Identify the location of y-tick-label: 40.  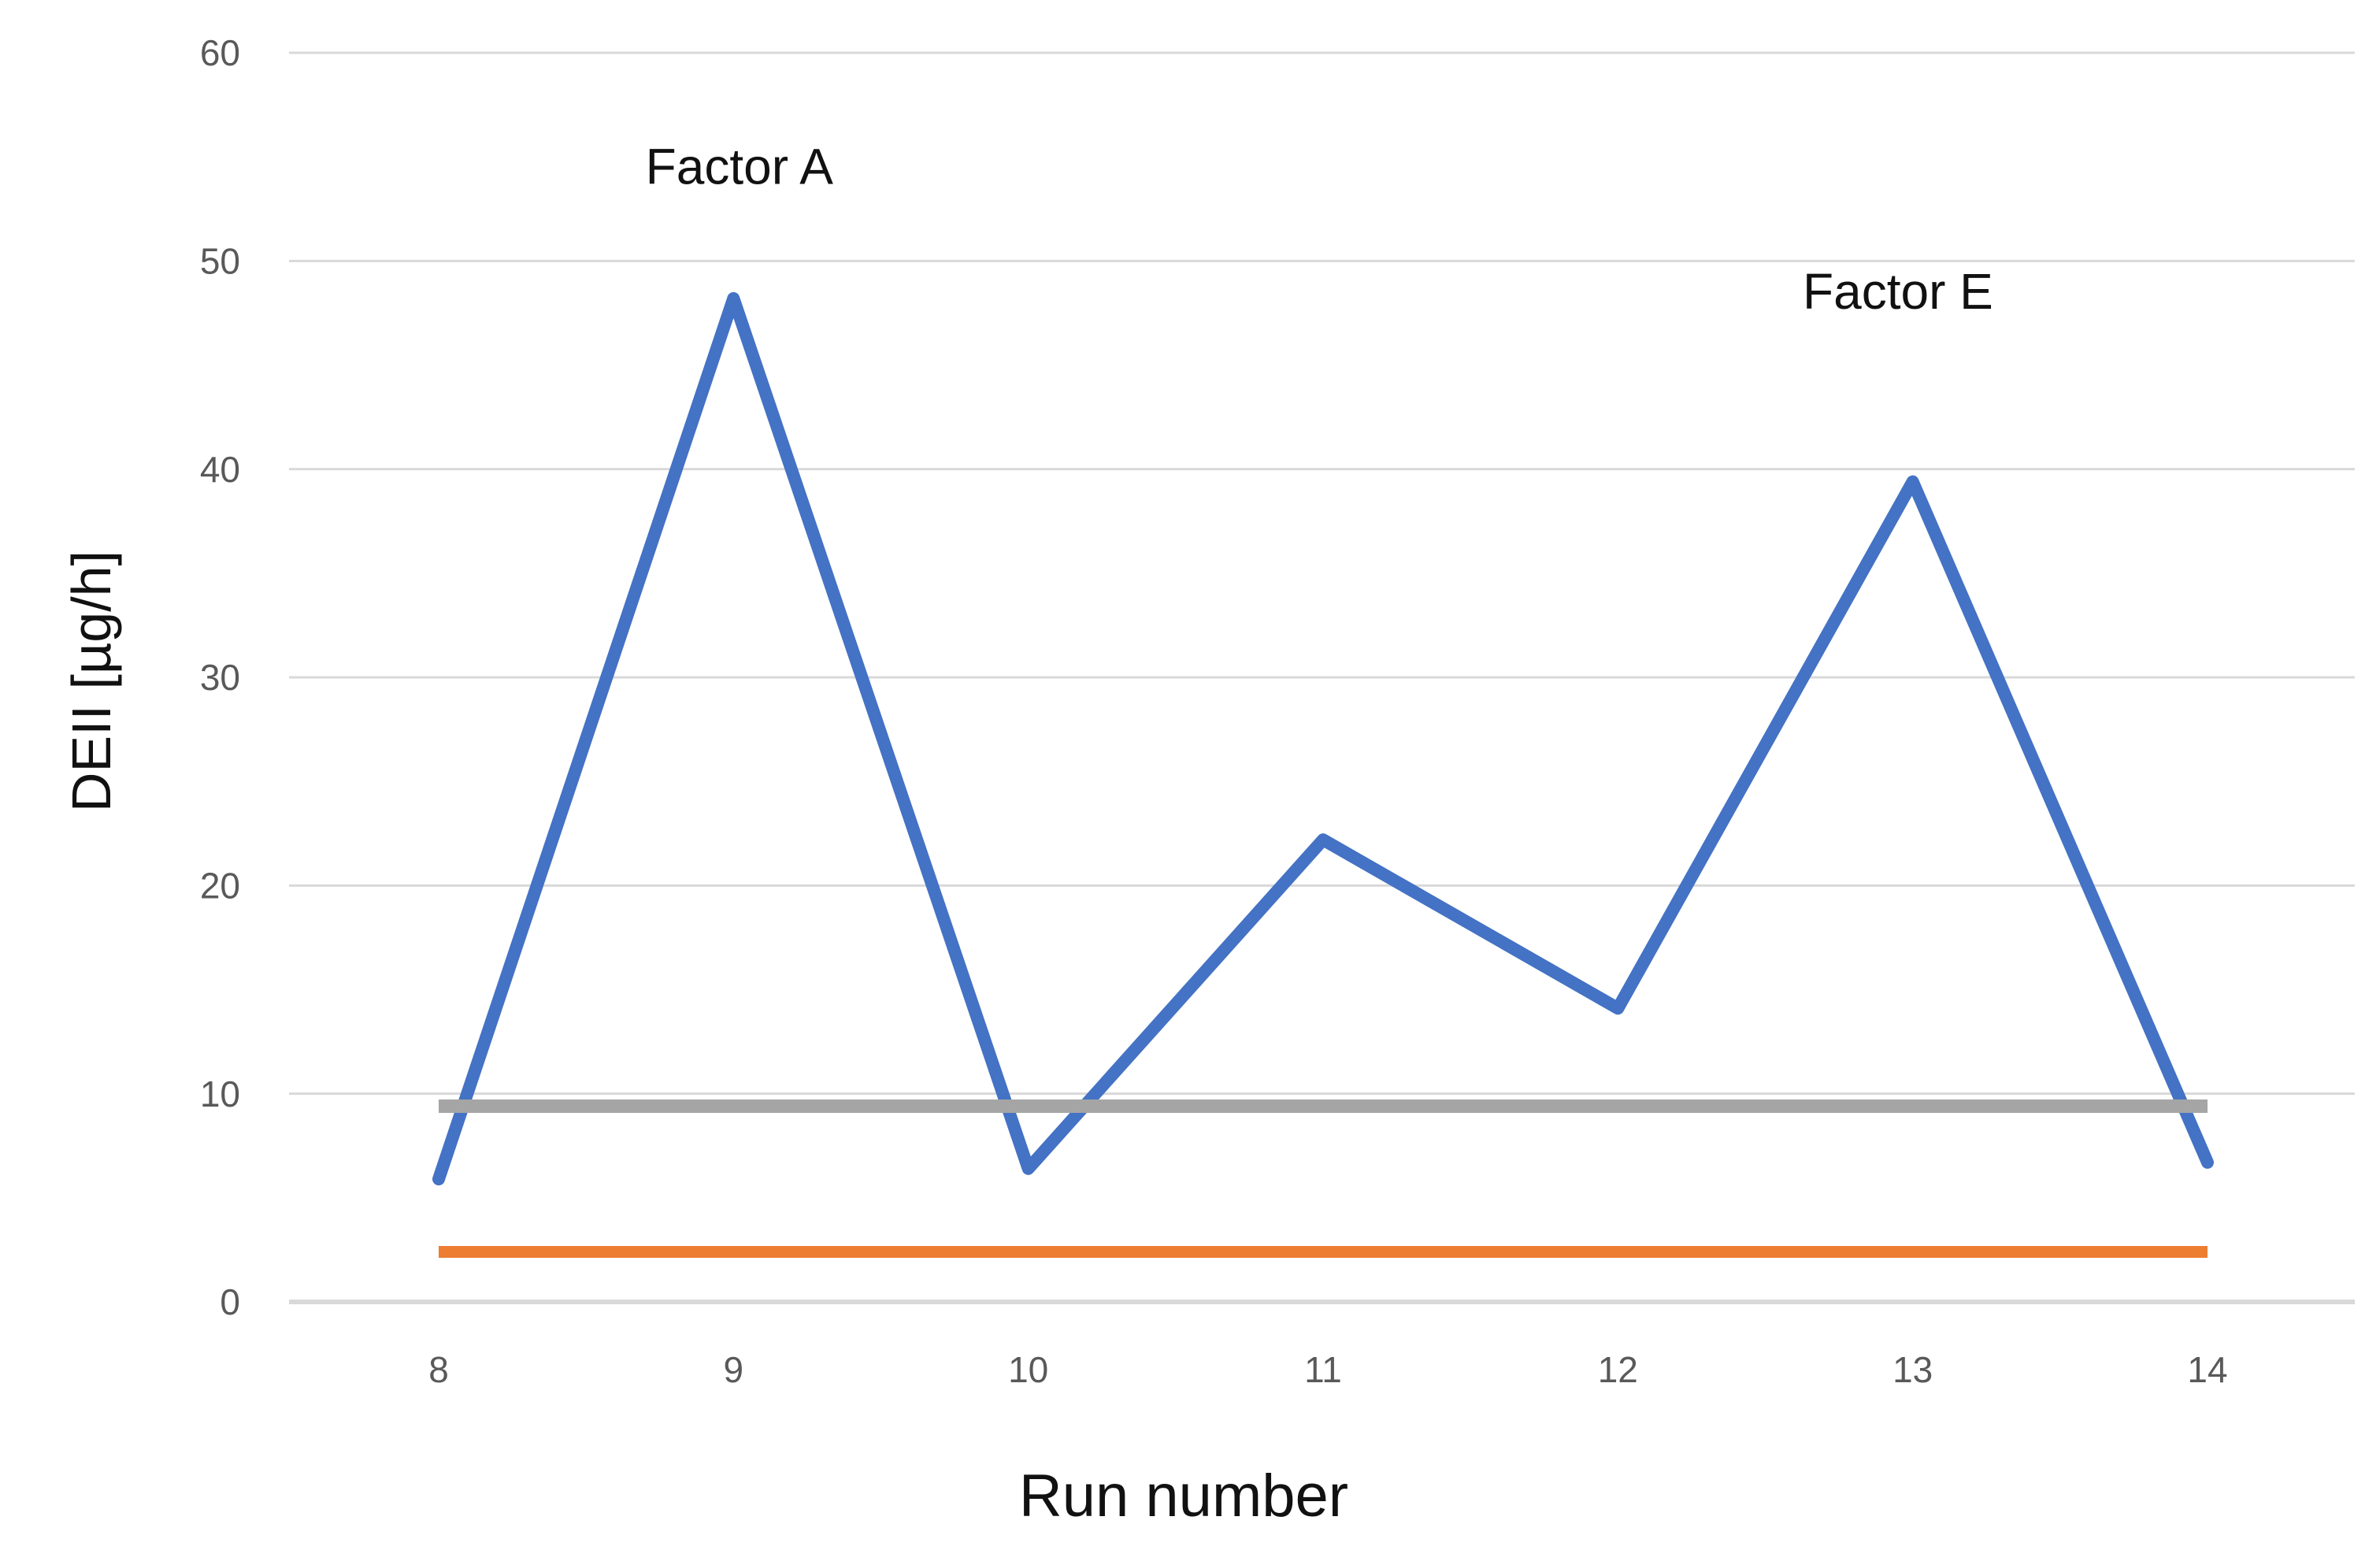
(220, 469).